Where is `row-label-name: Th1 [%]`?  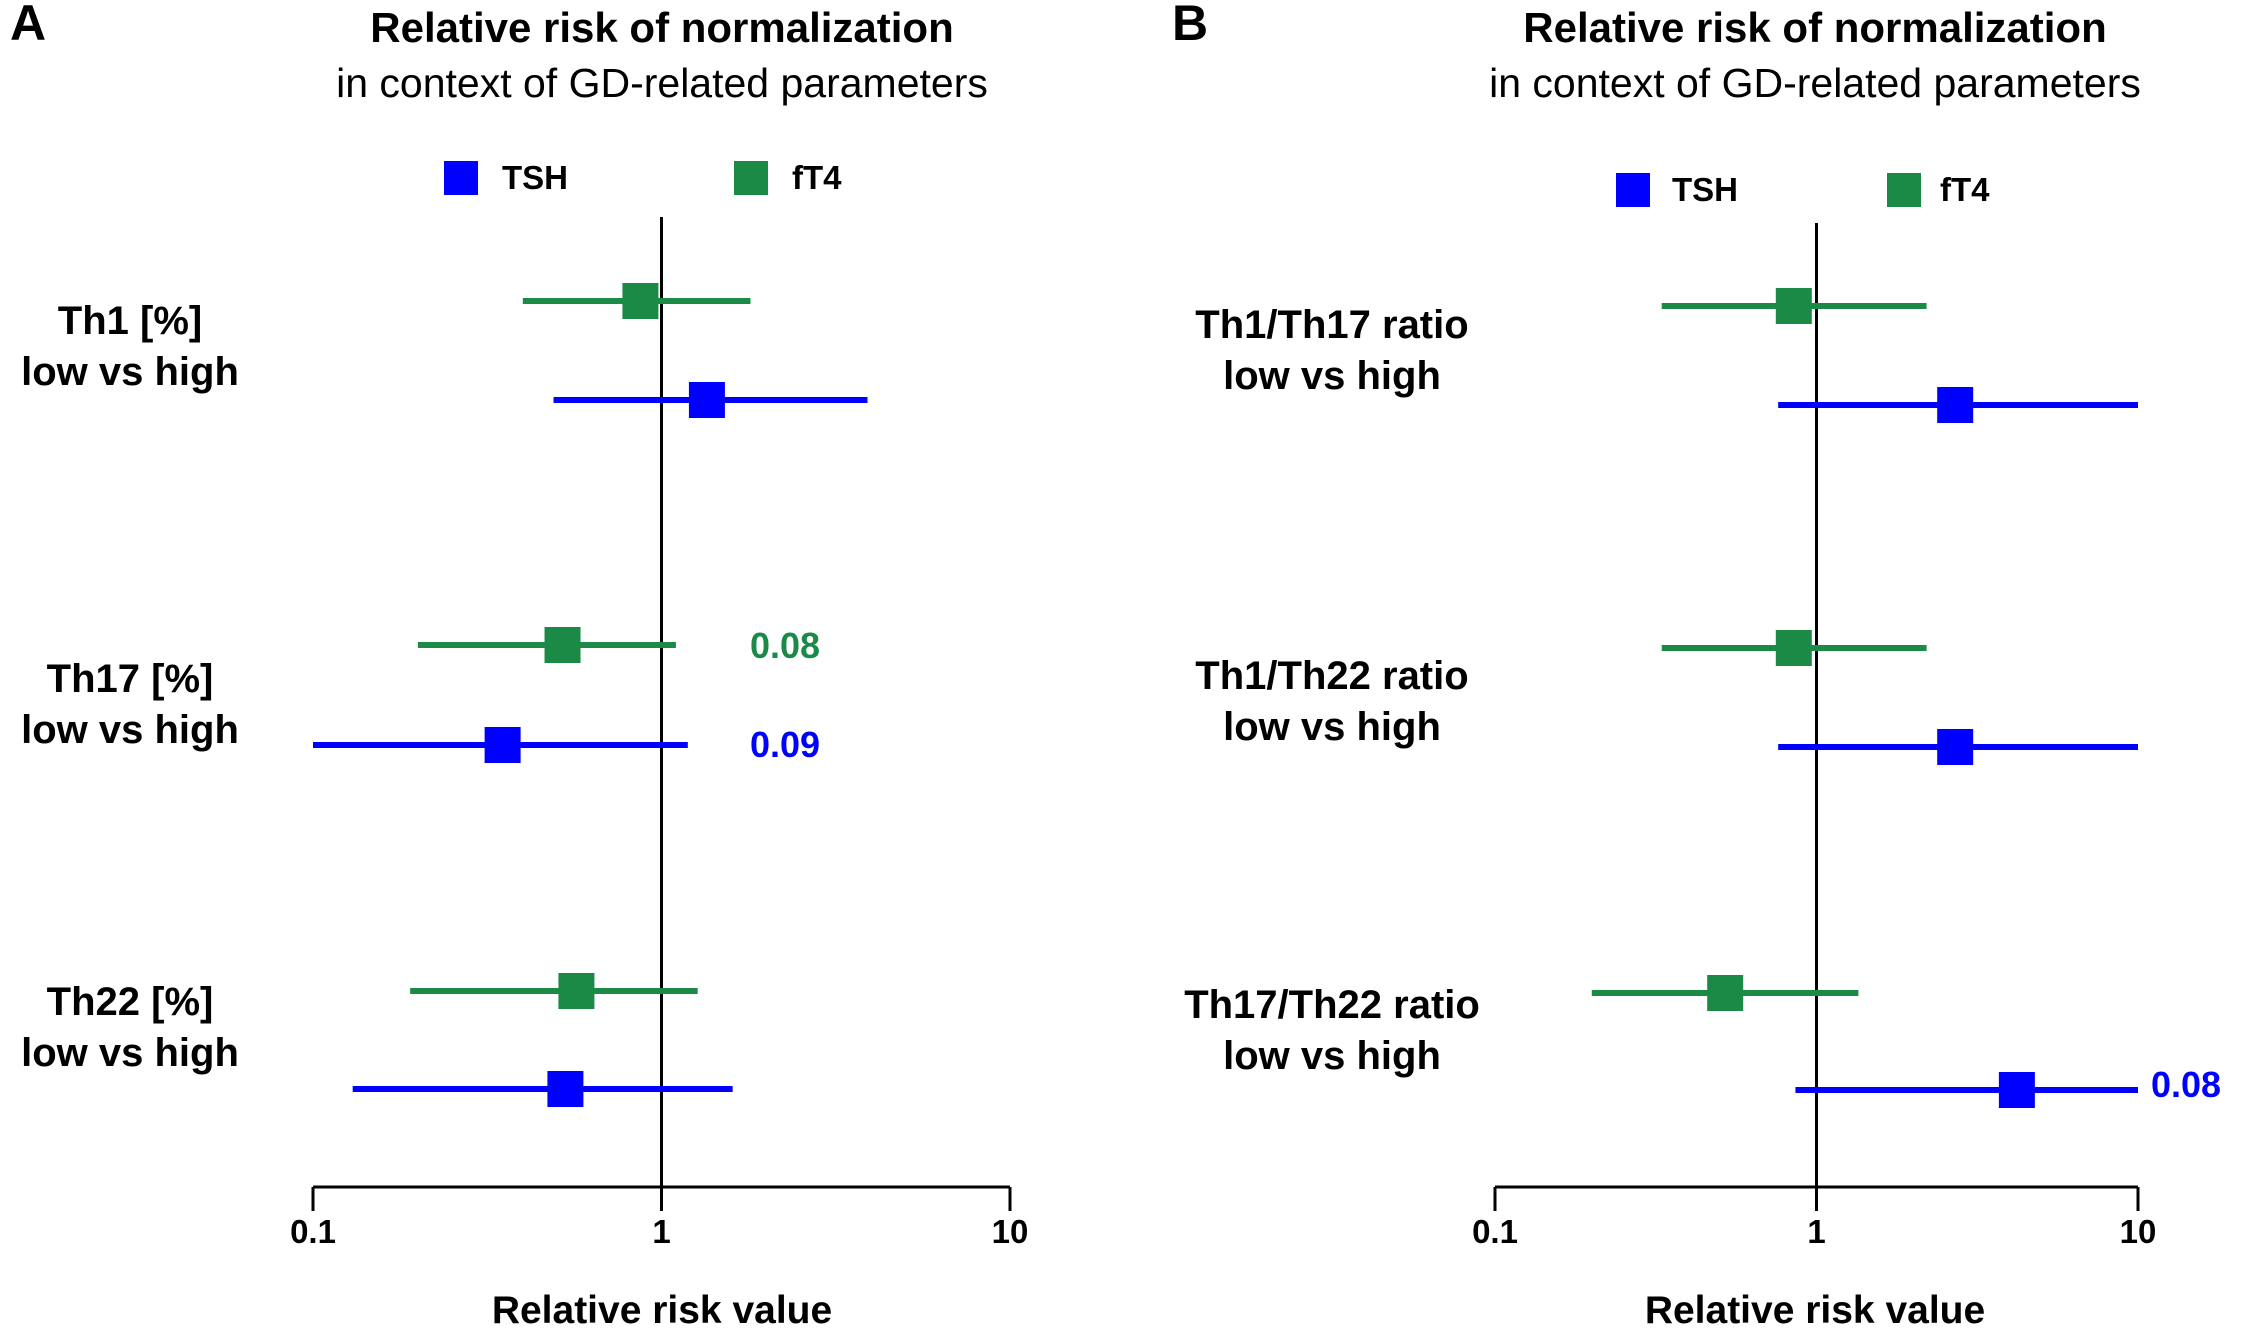
row-label-name: Th1 [%] is located at coordinates (130, 321).